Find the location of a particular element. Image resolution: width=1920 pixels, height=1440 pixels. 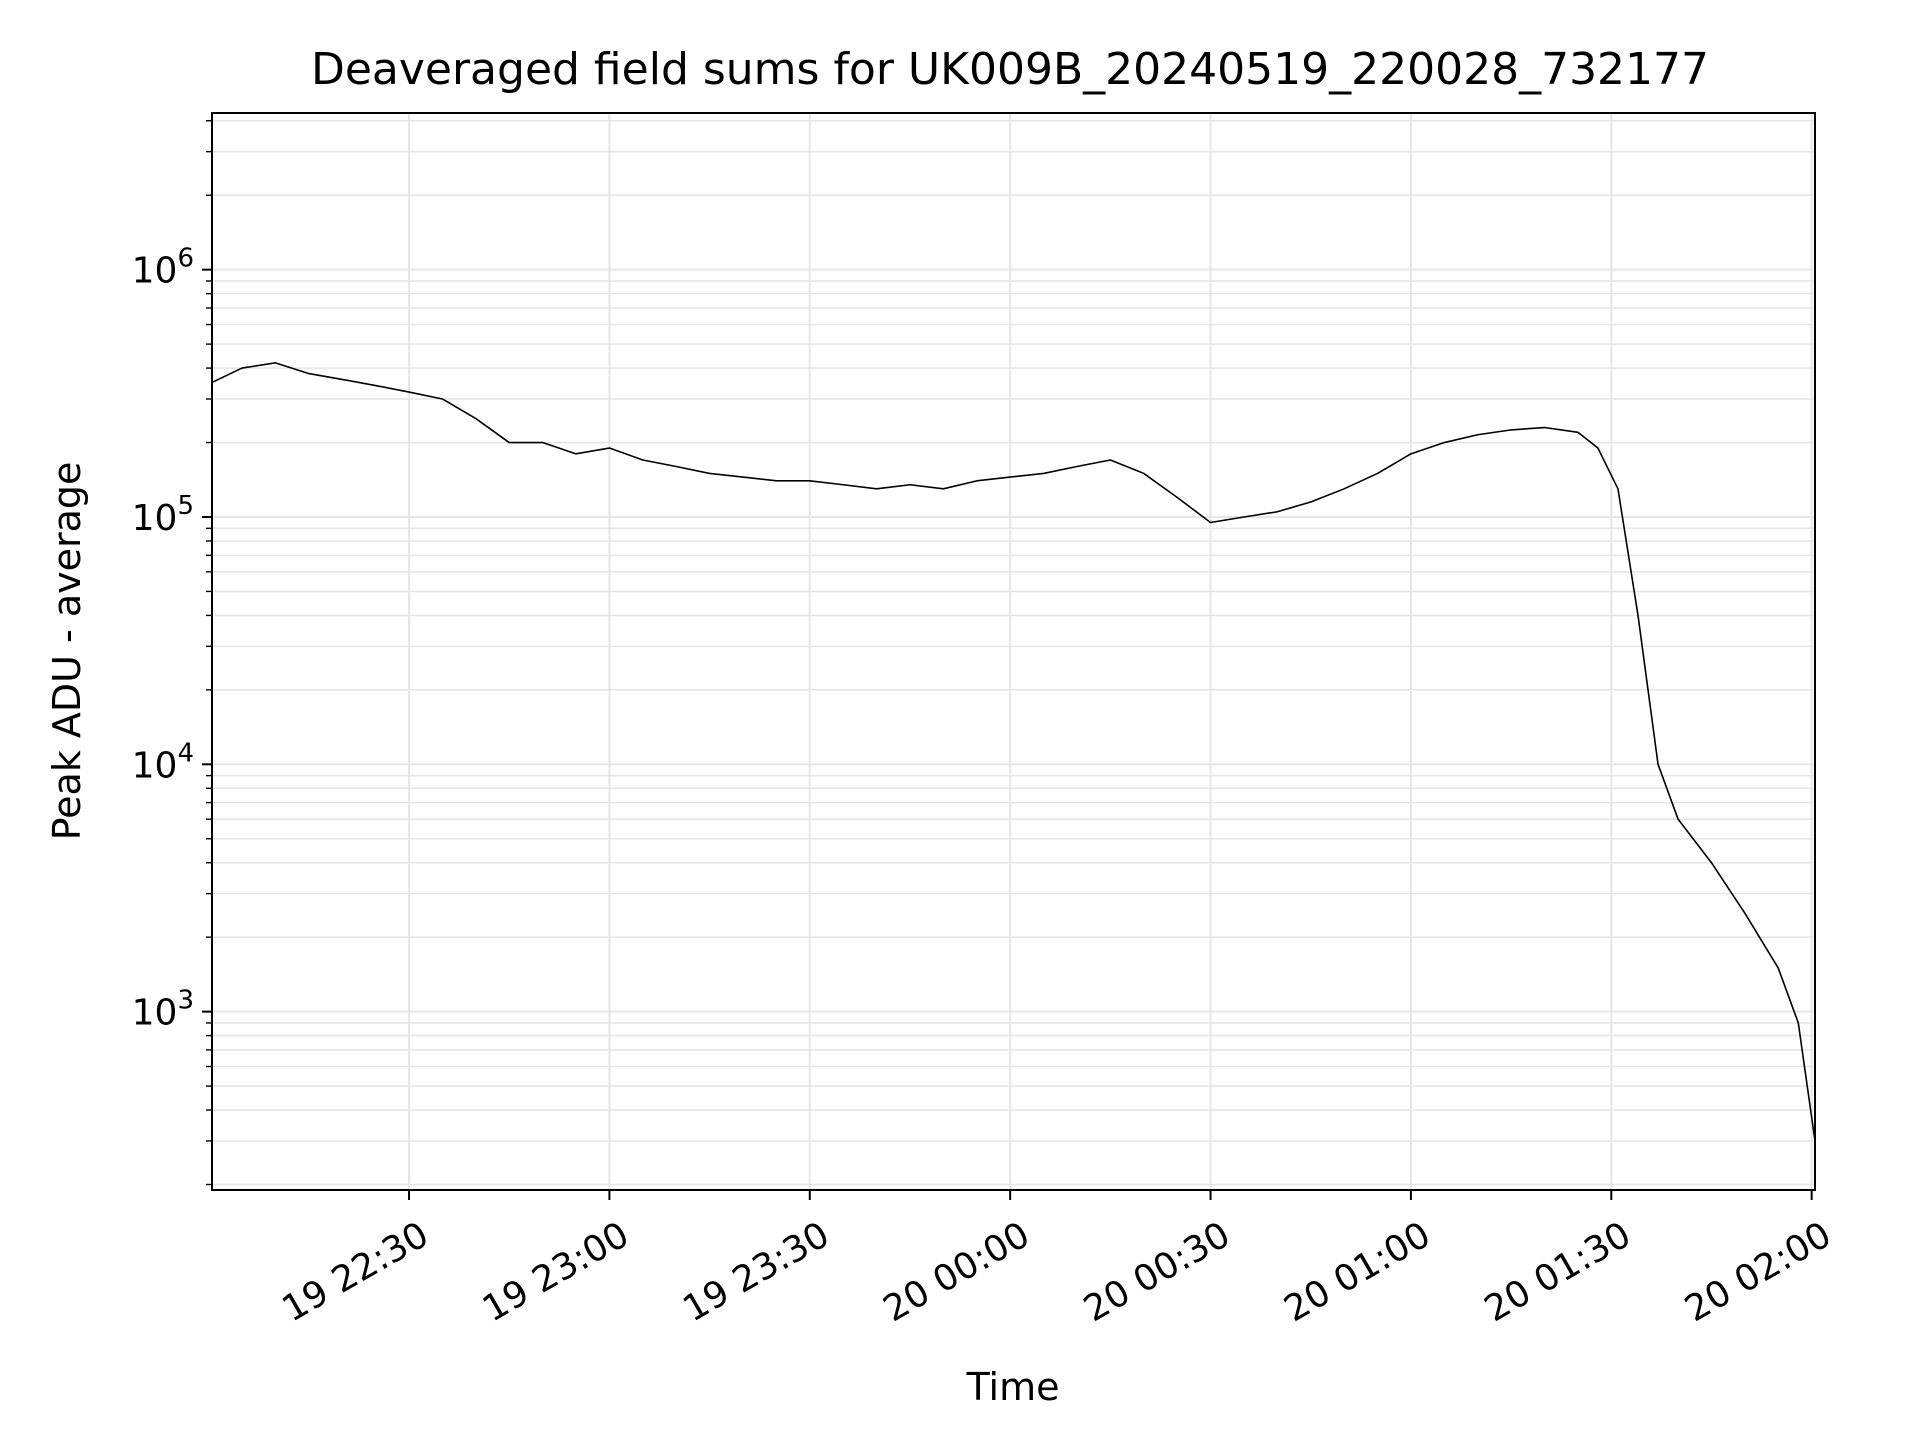

y-tick-label: 10⁵ is located at coordinates (163, 515).